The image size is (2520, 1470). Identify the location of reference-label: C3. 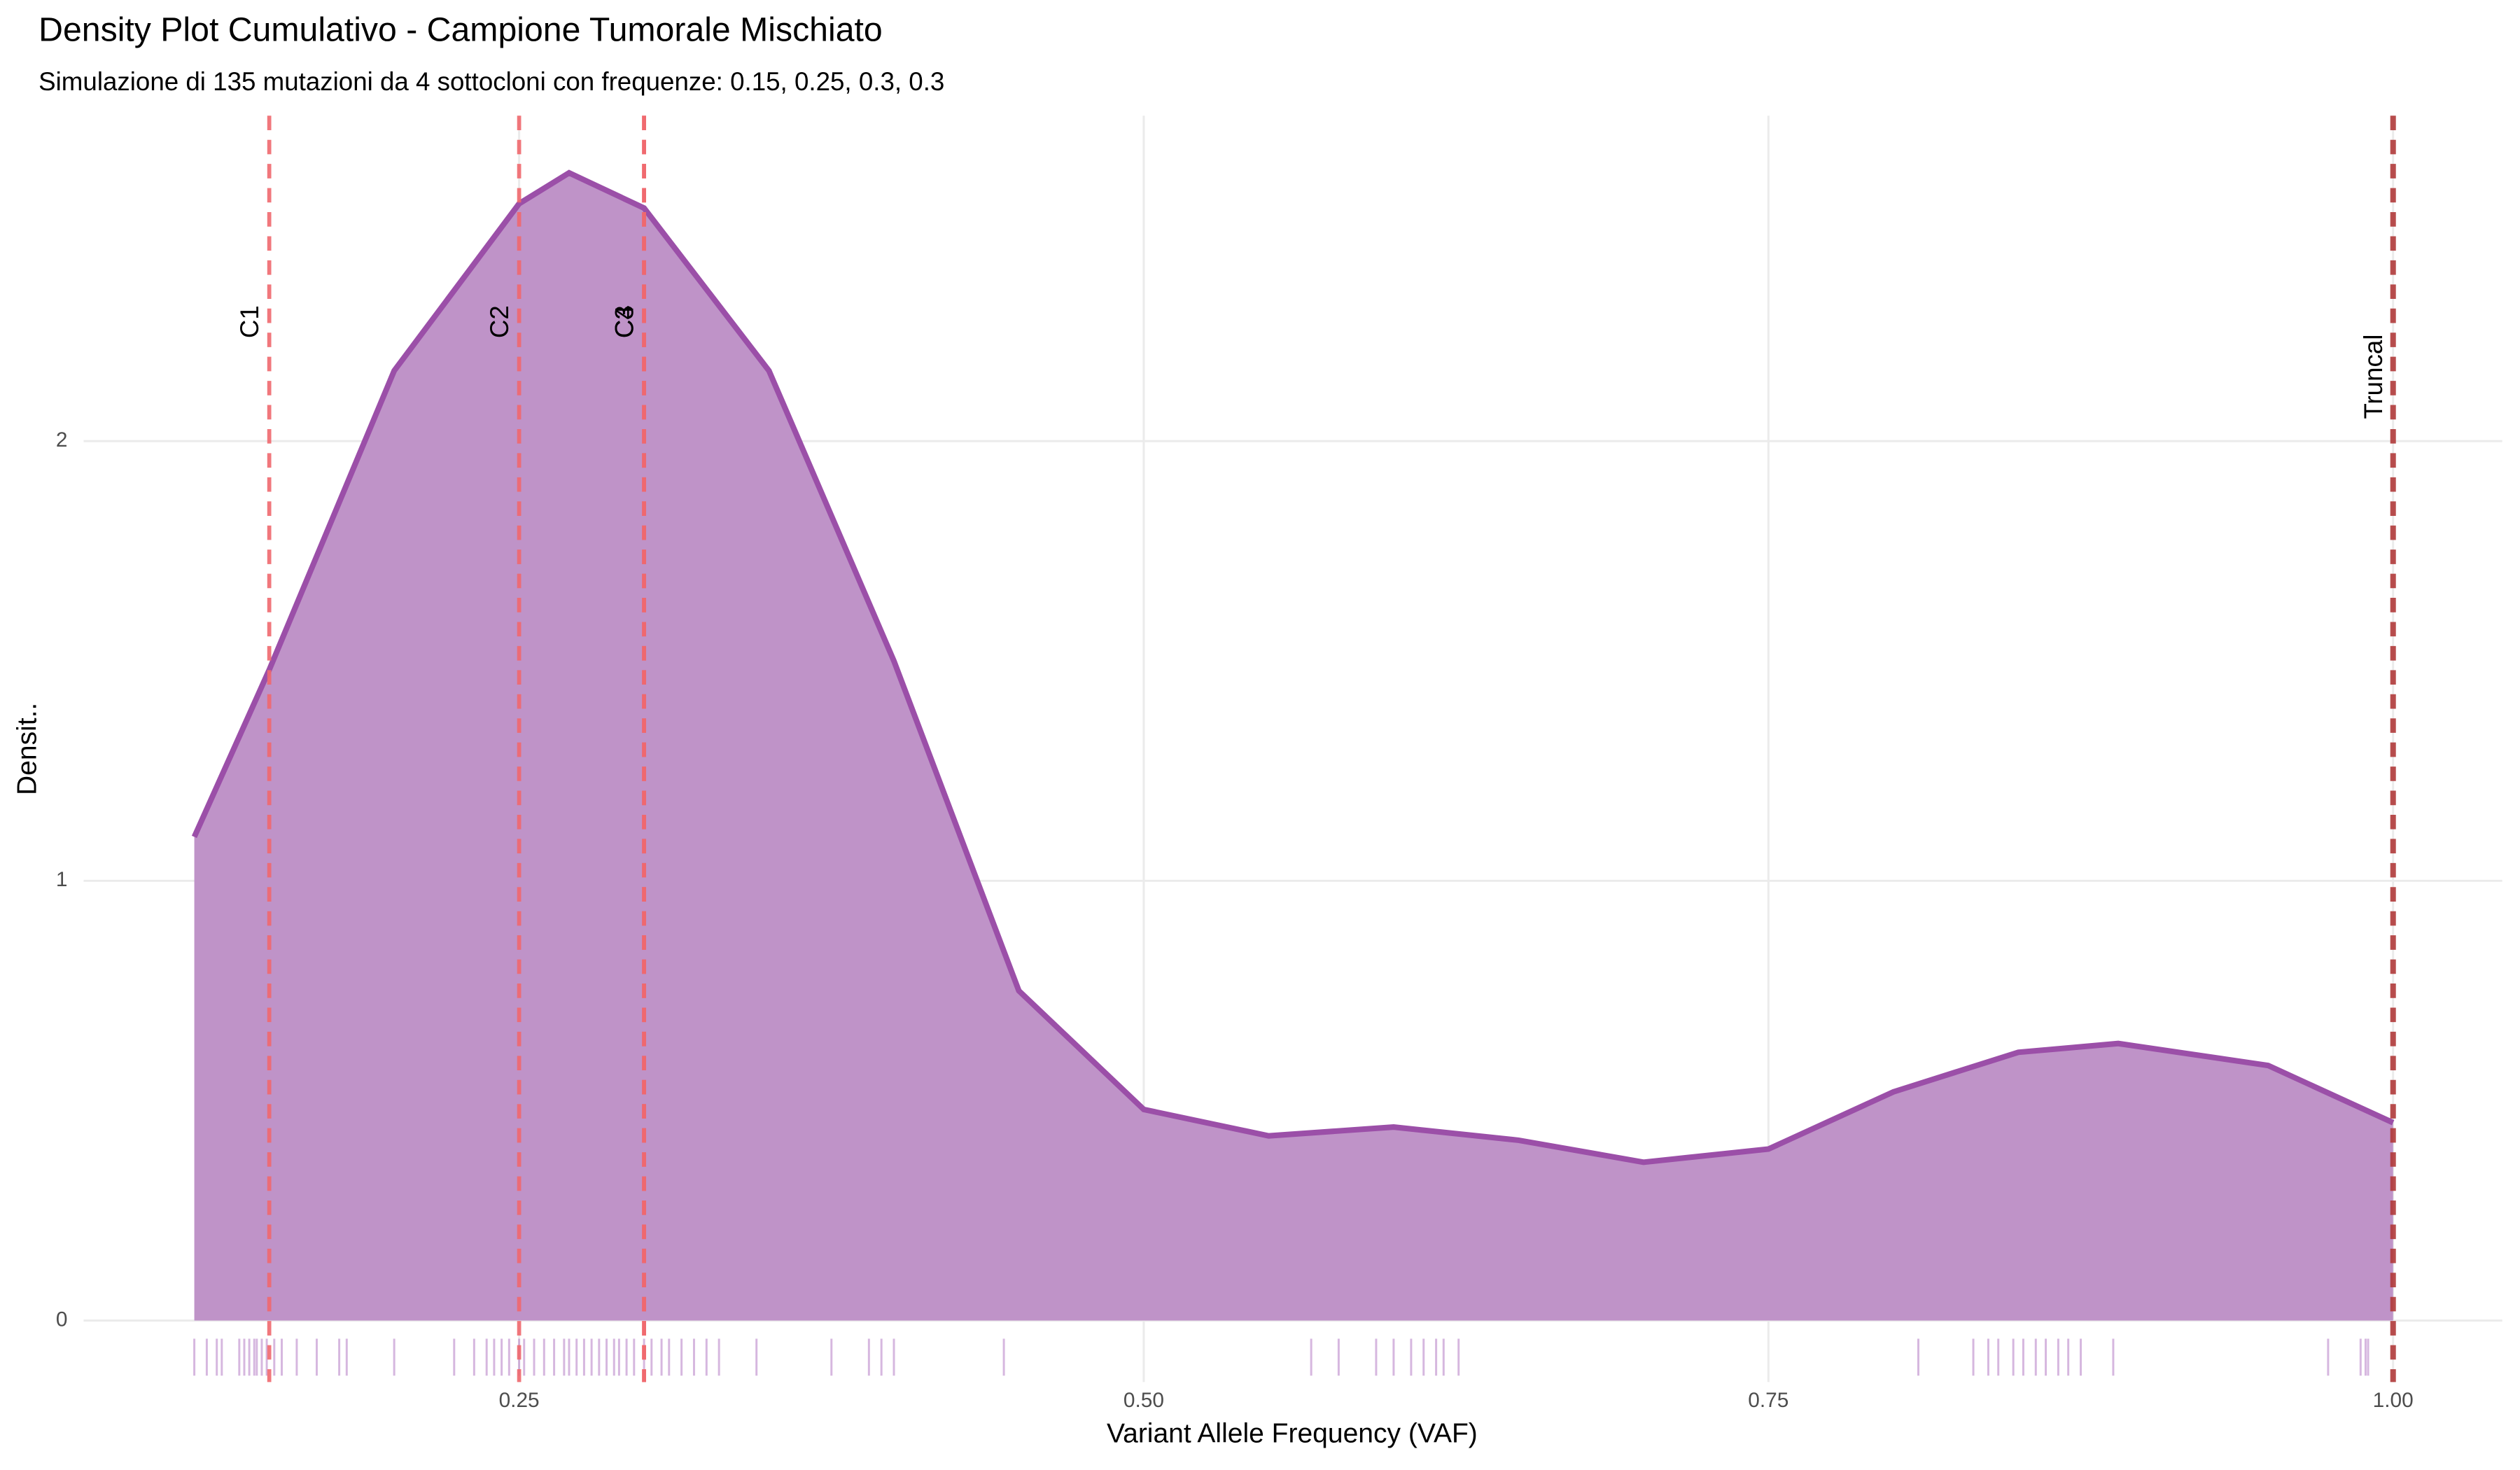
(624, 321).